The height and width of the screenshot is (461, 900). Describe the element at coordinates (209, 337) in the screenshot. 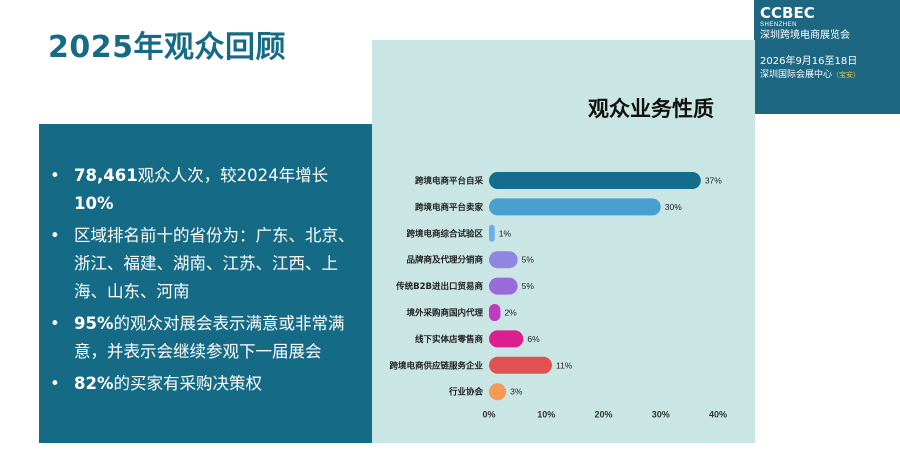

I see `highlight-text: 的观众对展会表示满意或非常满意，并表示会继续参观下一届展会` at that location.